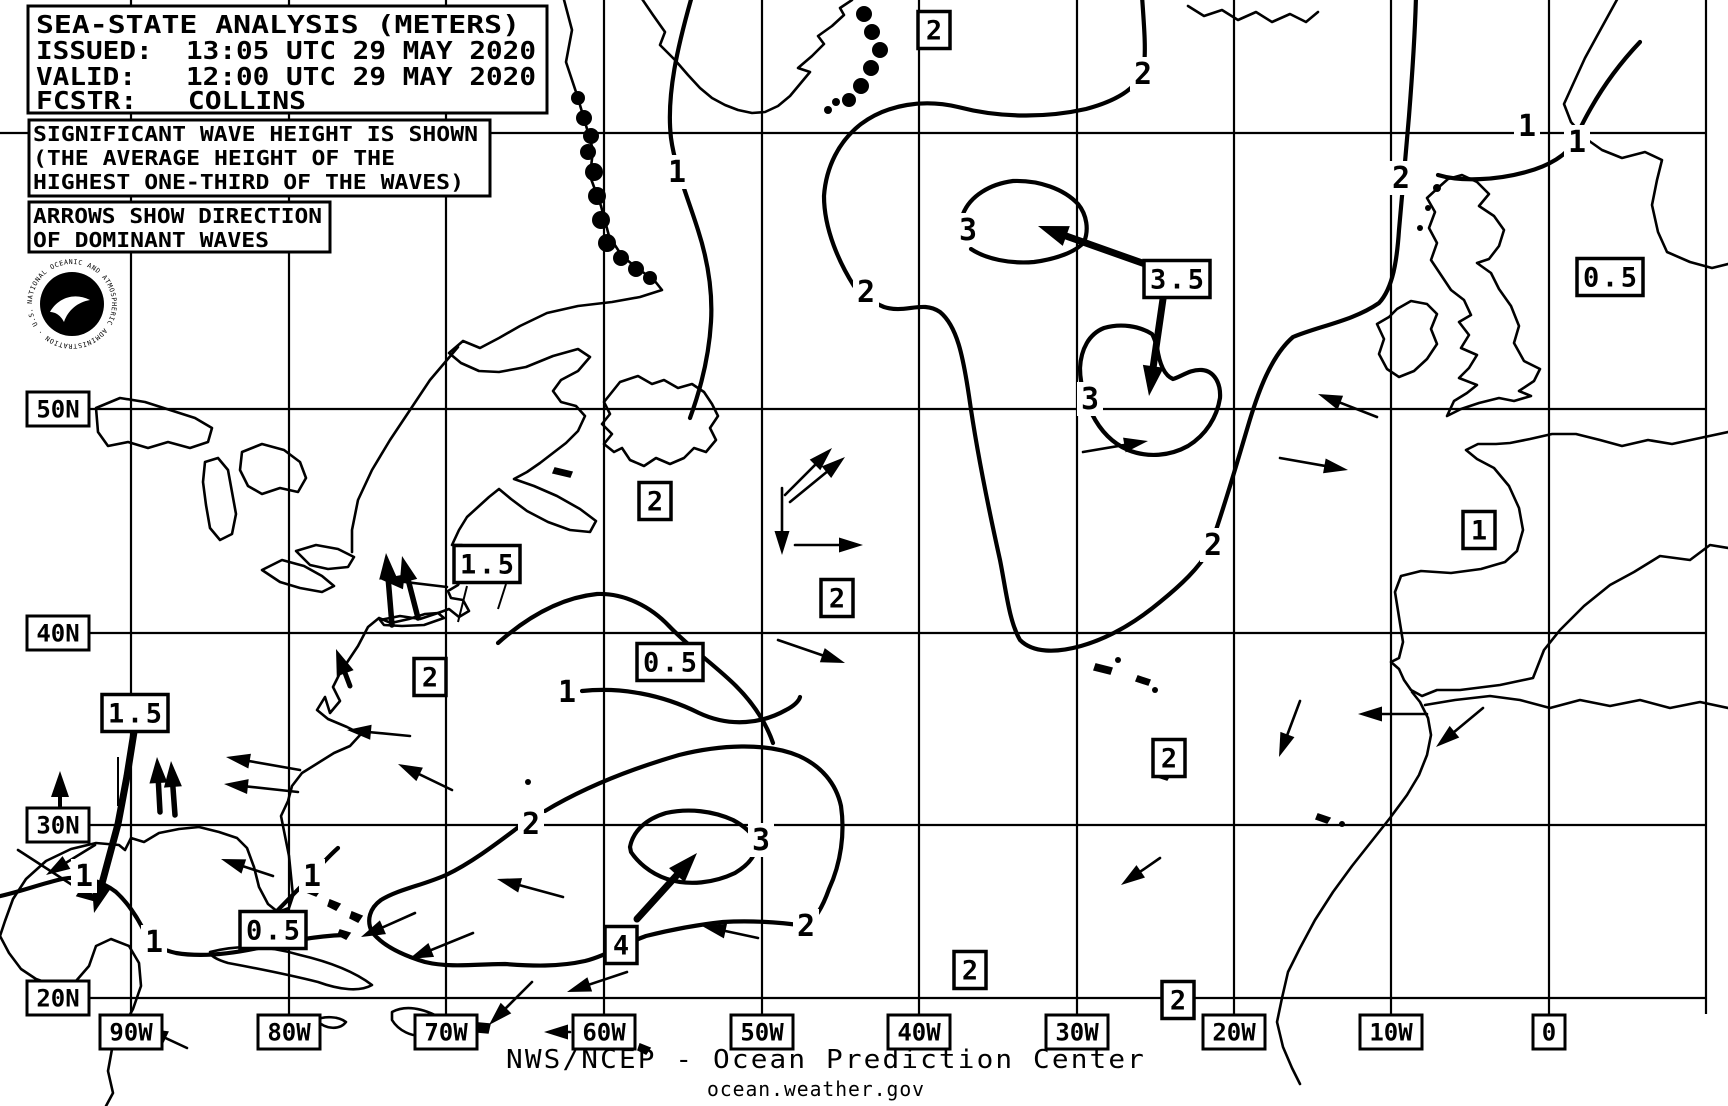 Image resolution: width=1728 pixels, height=1106 pixels. I want to click on arrows-note-box: ARROWS SHOW DIRECTION OF DOMINANT WAVES, so click(179, 227).